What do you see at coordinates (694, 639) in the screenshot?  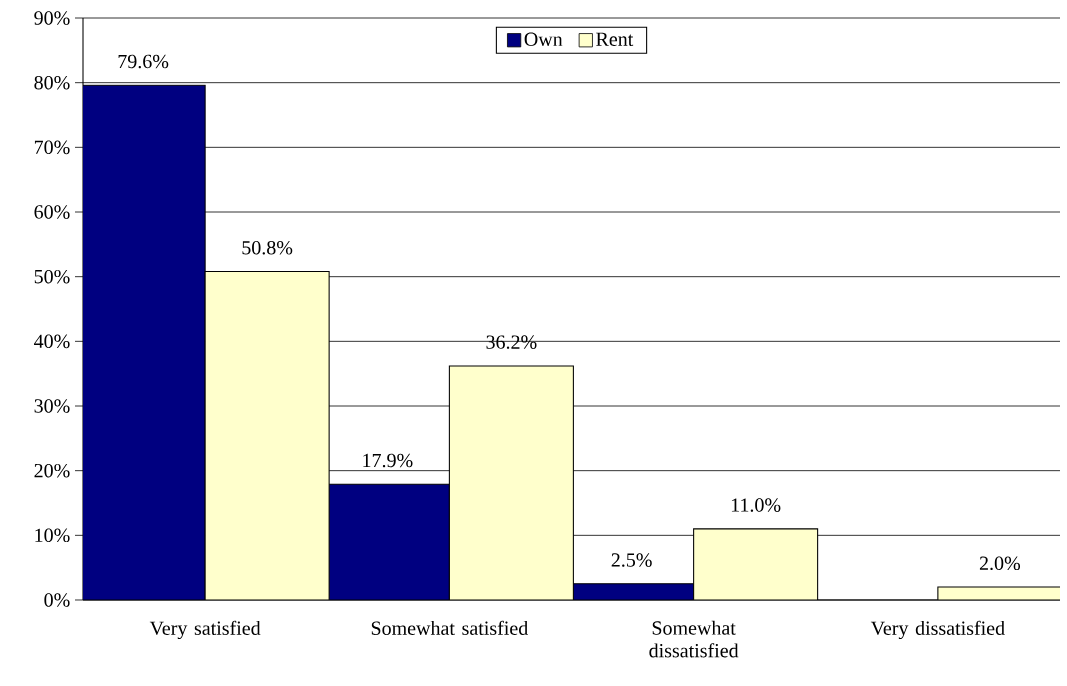 I see `x-tick-label: Somewhat dissatisfied` at bounding box center [694, 639].